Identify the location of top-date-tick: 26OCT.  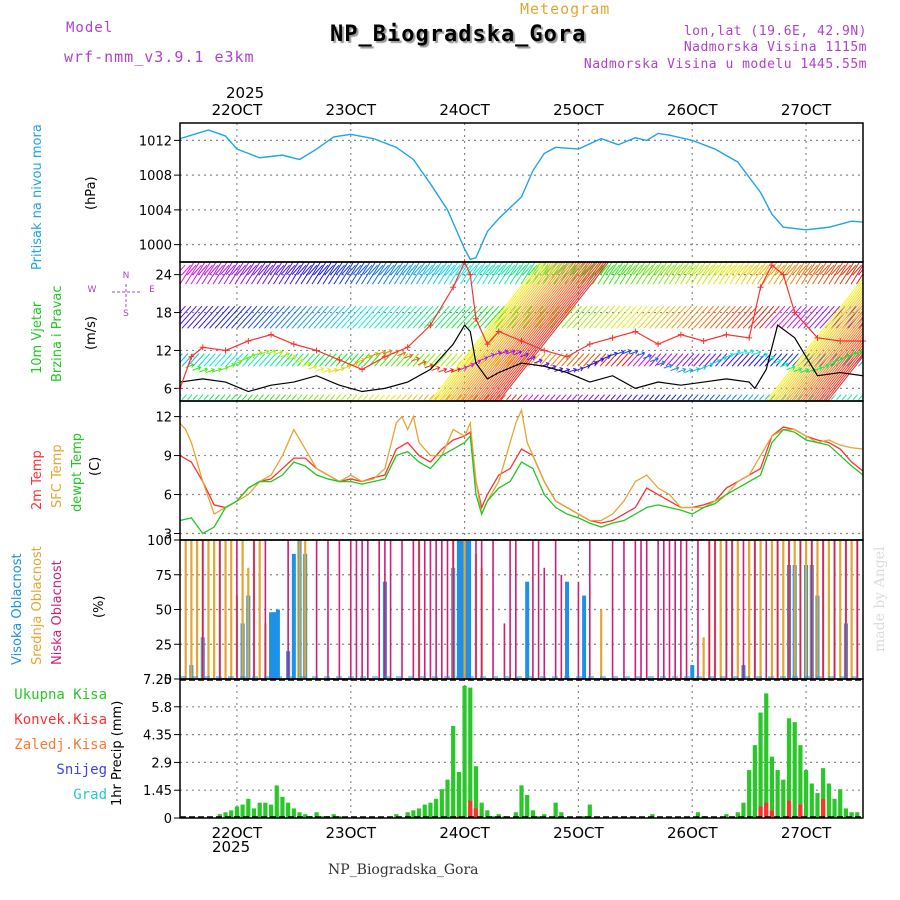
(692, 110).